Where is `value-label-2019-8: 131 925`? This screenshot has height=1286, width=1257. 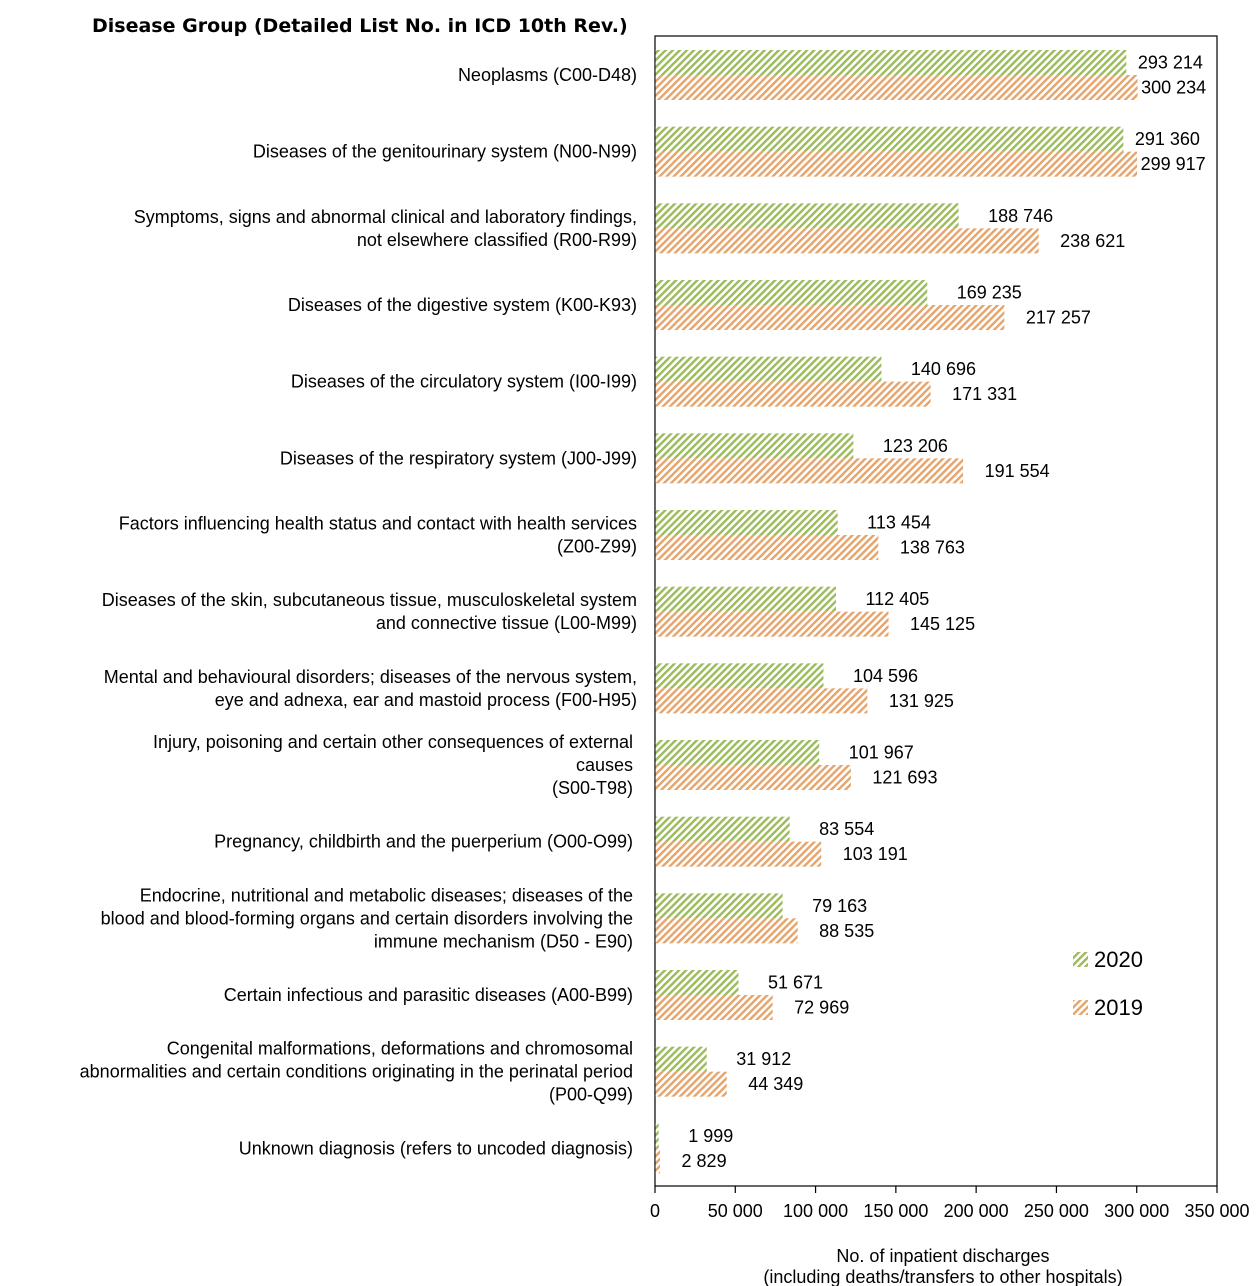
value-label-2019-8: 131 925 is located at coordinates (921, 701).